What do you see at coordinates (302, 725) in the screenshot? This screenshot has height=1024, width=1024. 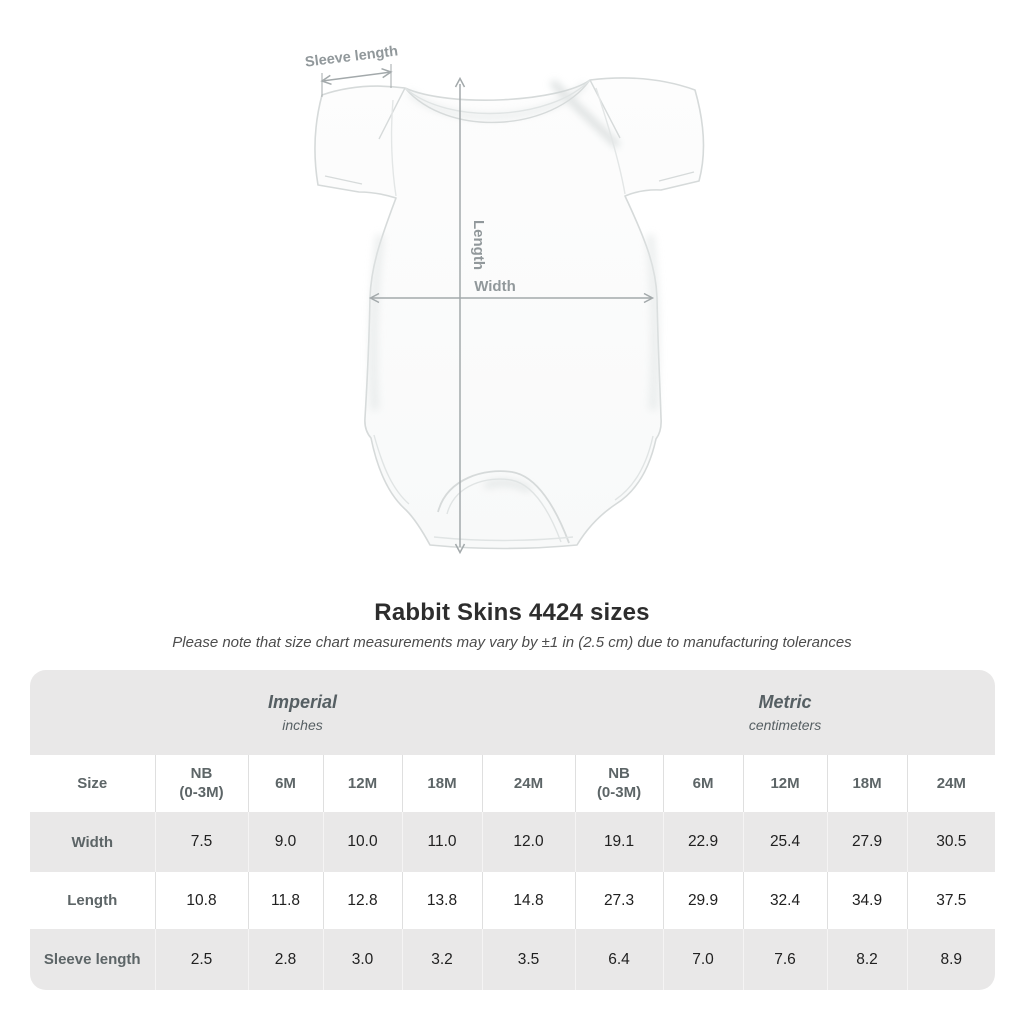 I see `imperial-unit: inches` at bounding box center [302, 725].